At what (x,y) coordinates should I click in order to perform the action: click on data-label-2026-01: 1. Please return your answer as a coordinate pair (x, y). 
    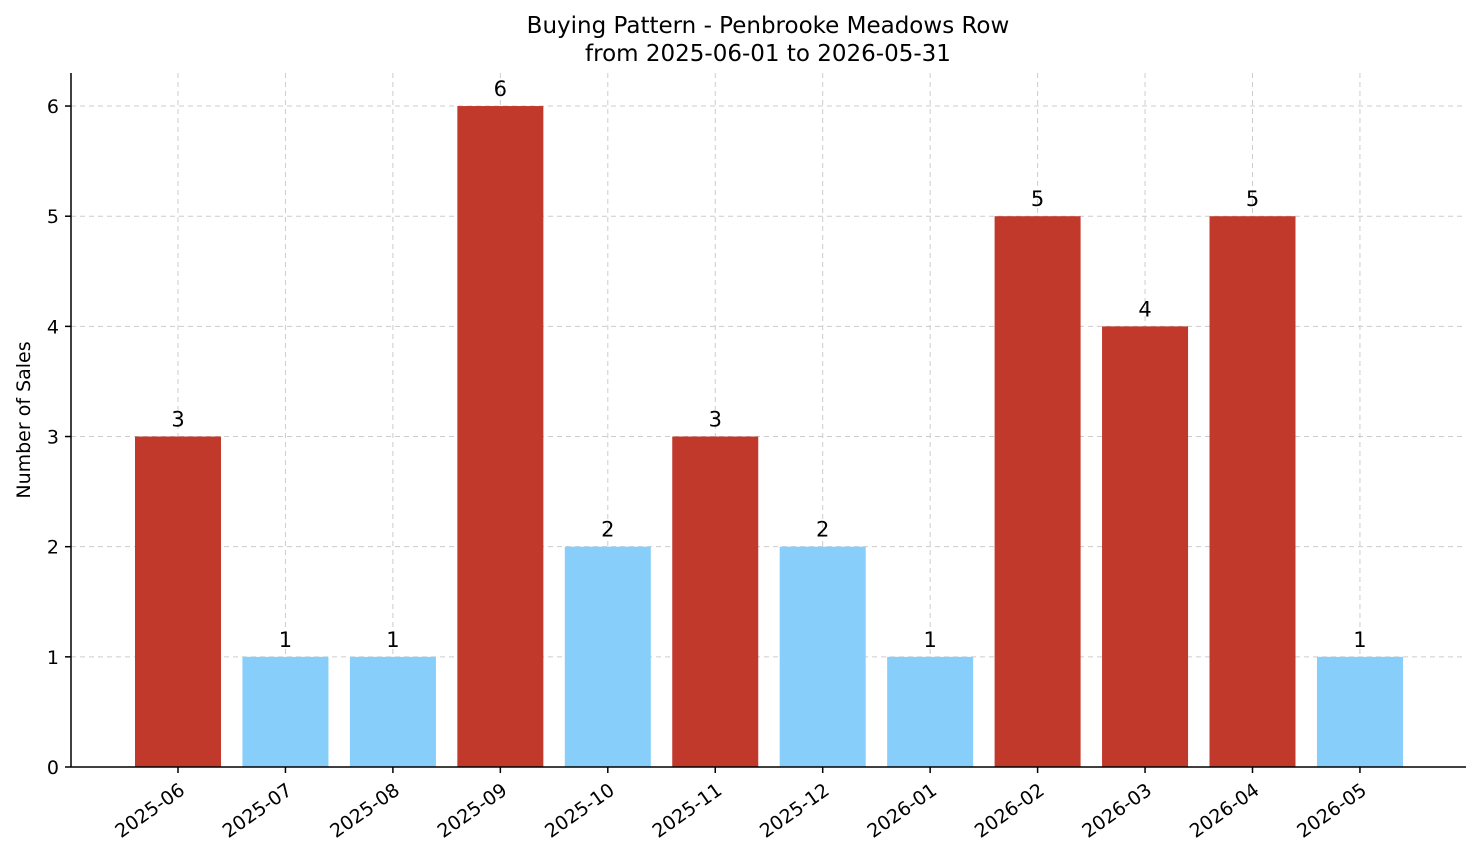
    Looking at the image, I should click on (929, 640).